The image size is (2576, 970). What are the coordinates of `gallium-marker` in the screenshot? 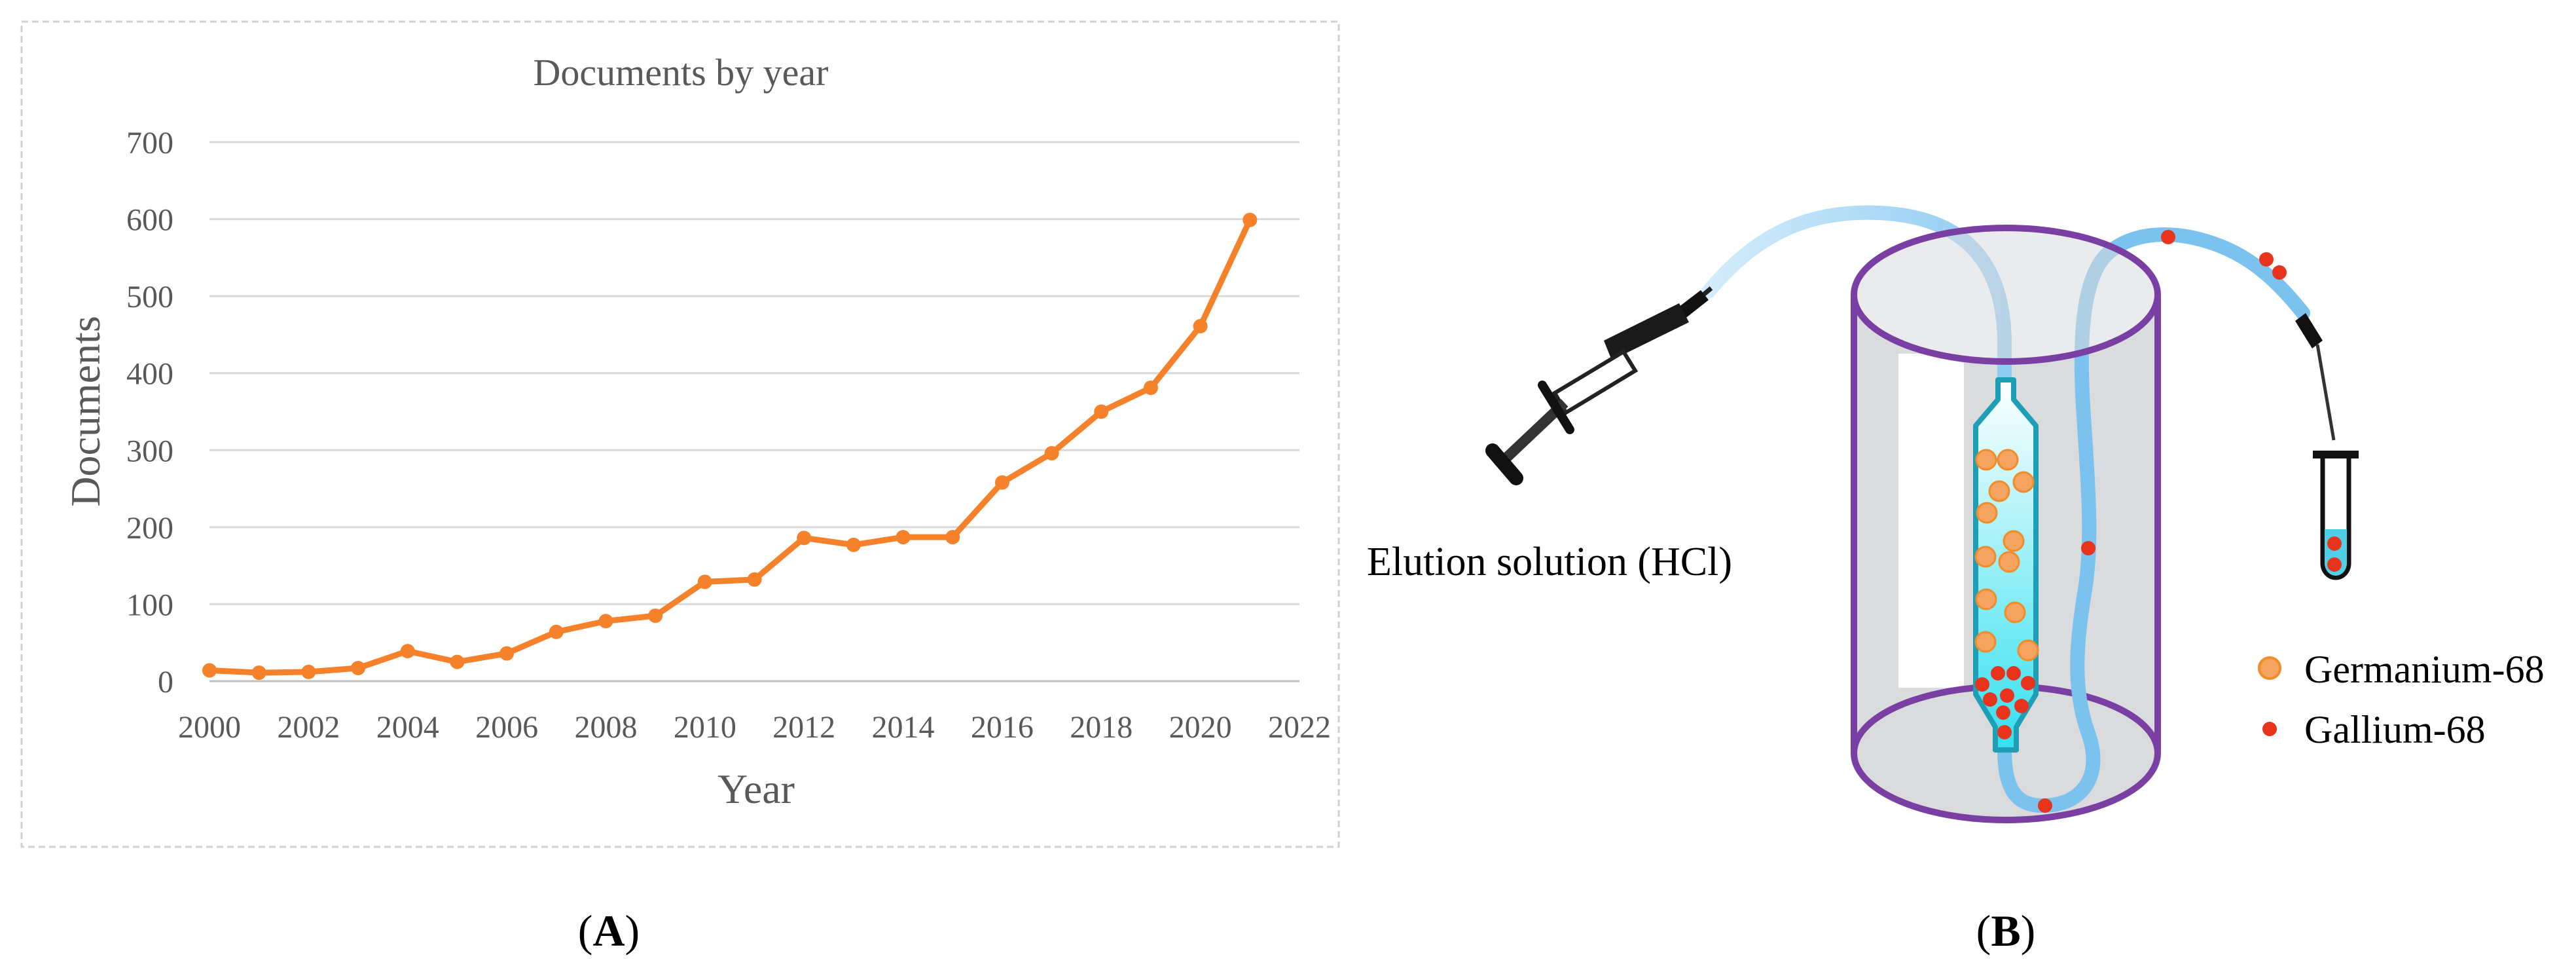 It's located at (2269, 729).